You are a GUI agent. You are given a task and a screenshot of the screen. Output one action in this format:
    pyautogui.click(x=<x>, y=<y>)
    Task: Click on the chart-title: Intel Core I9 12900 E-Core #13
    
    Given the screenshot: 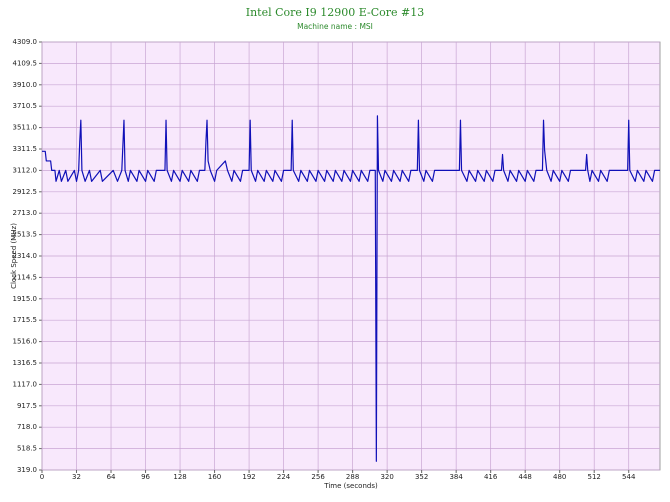 What is the action you would take?
    pyautogui.click(x=335, y=12)
    